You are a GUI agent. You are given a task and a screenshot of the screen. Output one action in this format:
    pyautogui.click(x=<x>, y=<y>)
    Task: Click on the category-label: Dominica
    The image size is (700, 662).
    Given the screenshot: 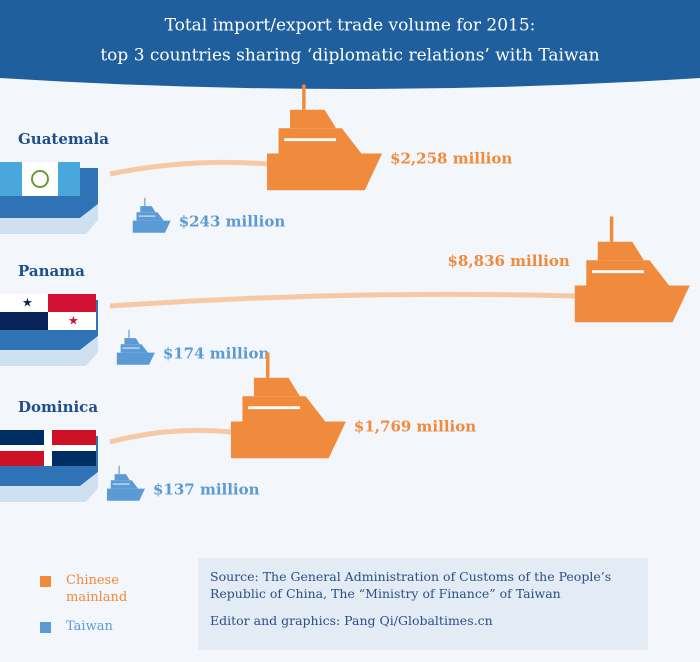 What is the action you would take?
    pyautogui.click(x=58, y=407)
    